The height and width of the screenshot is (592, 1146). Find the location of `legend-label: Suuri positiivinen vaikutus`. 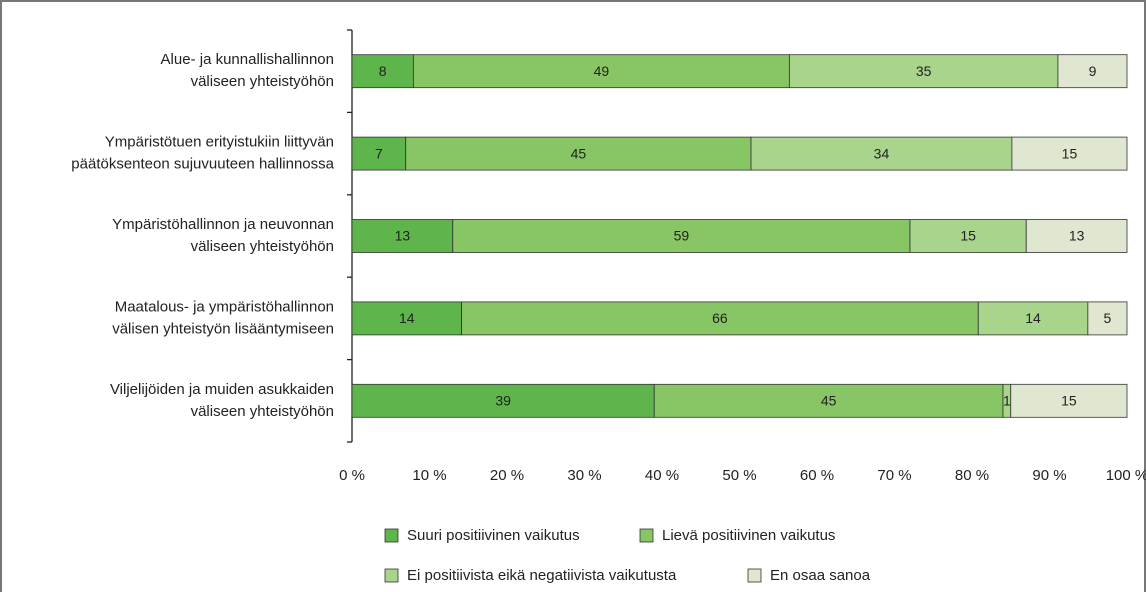

legend-label: Suuri positiivinen vaikutus is located at coordinates (493, 535).